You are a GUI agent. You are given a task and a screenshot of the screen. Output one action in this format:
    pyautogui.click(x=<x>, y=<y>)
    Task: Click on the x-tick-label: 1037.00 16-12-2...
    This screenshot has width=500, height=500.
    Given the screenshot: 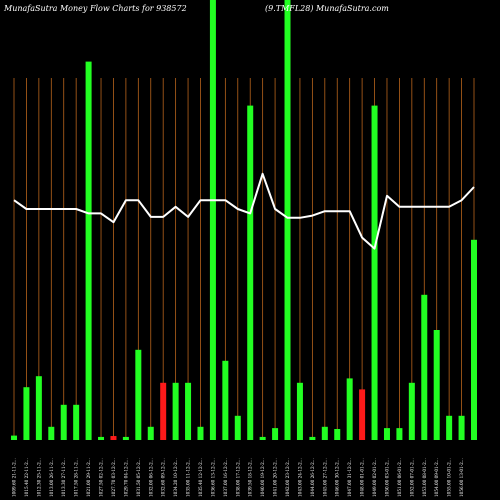 What is the action you would take?
    pyautogui.click(x=225, y=477)
    